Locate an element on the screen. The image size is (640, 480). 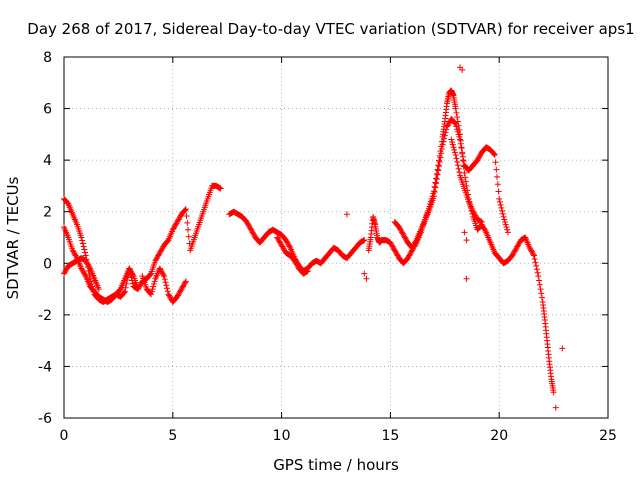
series-track-d is located at coordinates (164, 285).